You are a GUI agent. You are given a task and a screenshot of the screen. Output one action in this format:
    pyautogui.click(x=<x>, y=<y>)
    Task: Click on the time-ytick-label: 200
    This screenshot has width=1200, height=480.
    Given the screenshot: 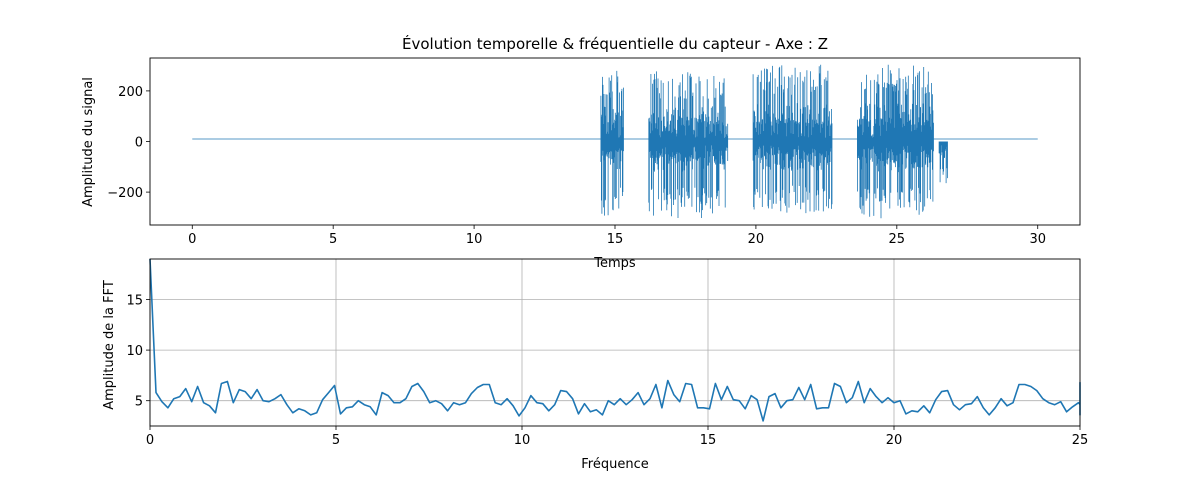 What is the action you would take?
    pyautogui.click(x=130, y=92)
    